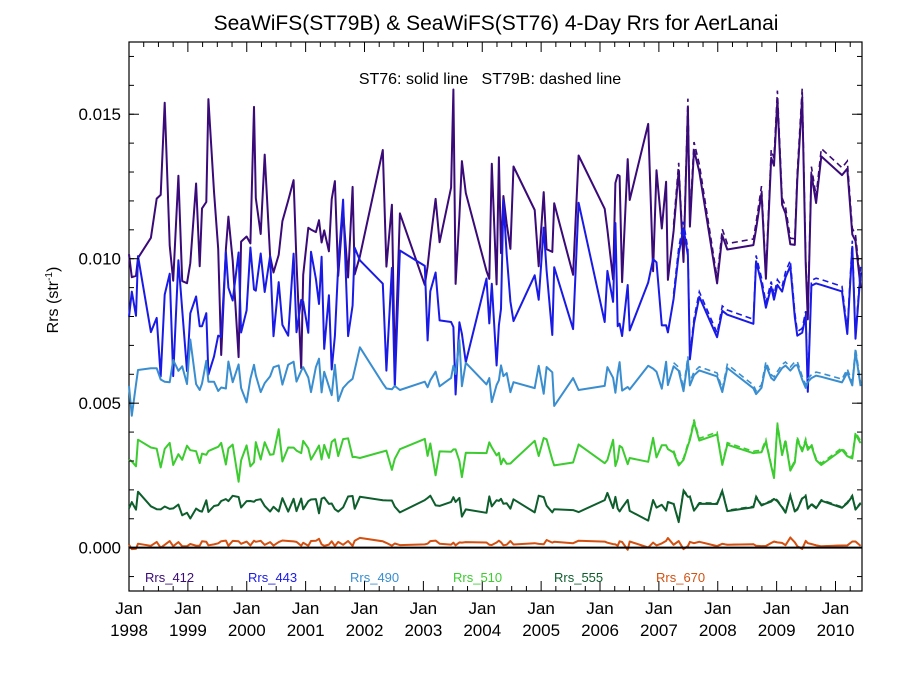  Describe the element at coordinates (306, 630) in the screenshot. I see `x-tick-year: 2001` at that location.